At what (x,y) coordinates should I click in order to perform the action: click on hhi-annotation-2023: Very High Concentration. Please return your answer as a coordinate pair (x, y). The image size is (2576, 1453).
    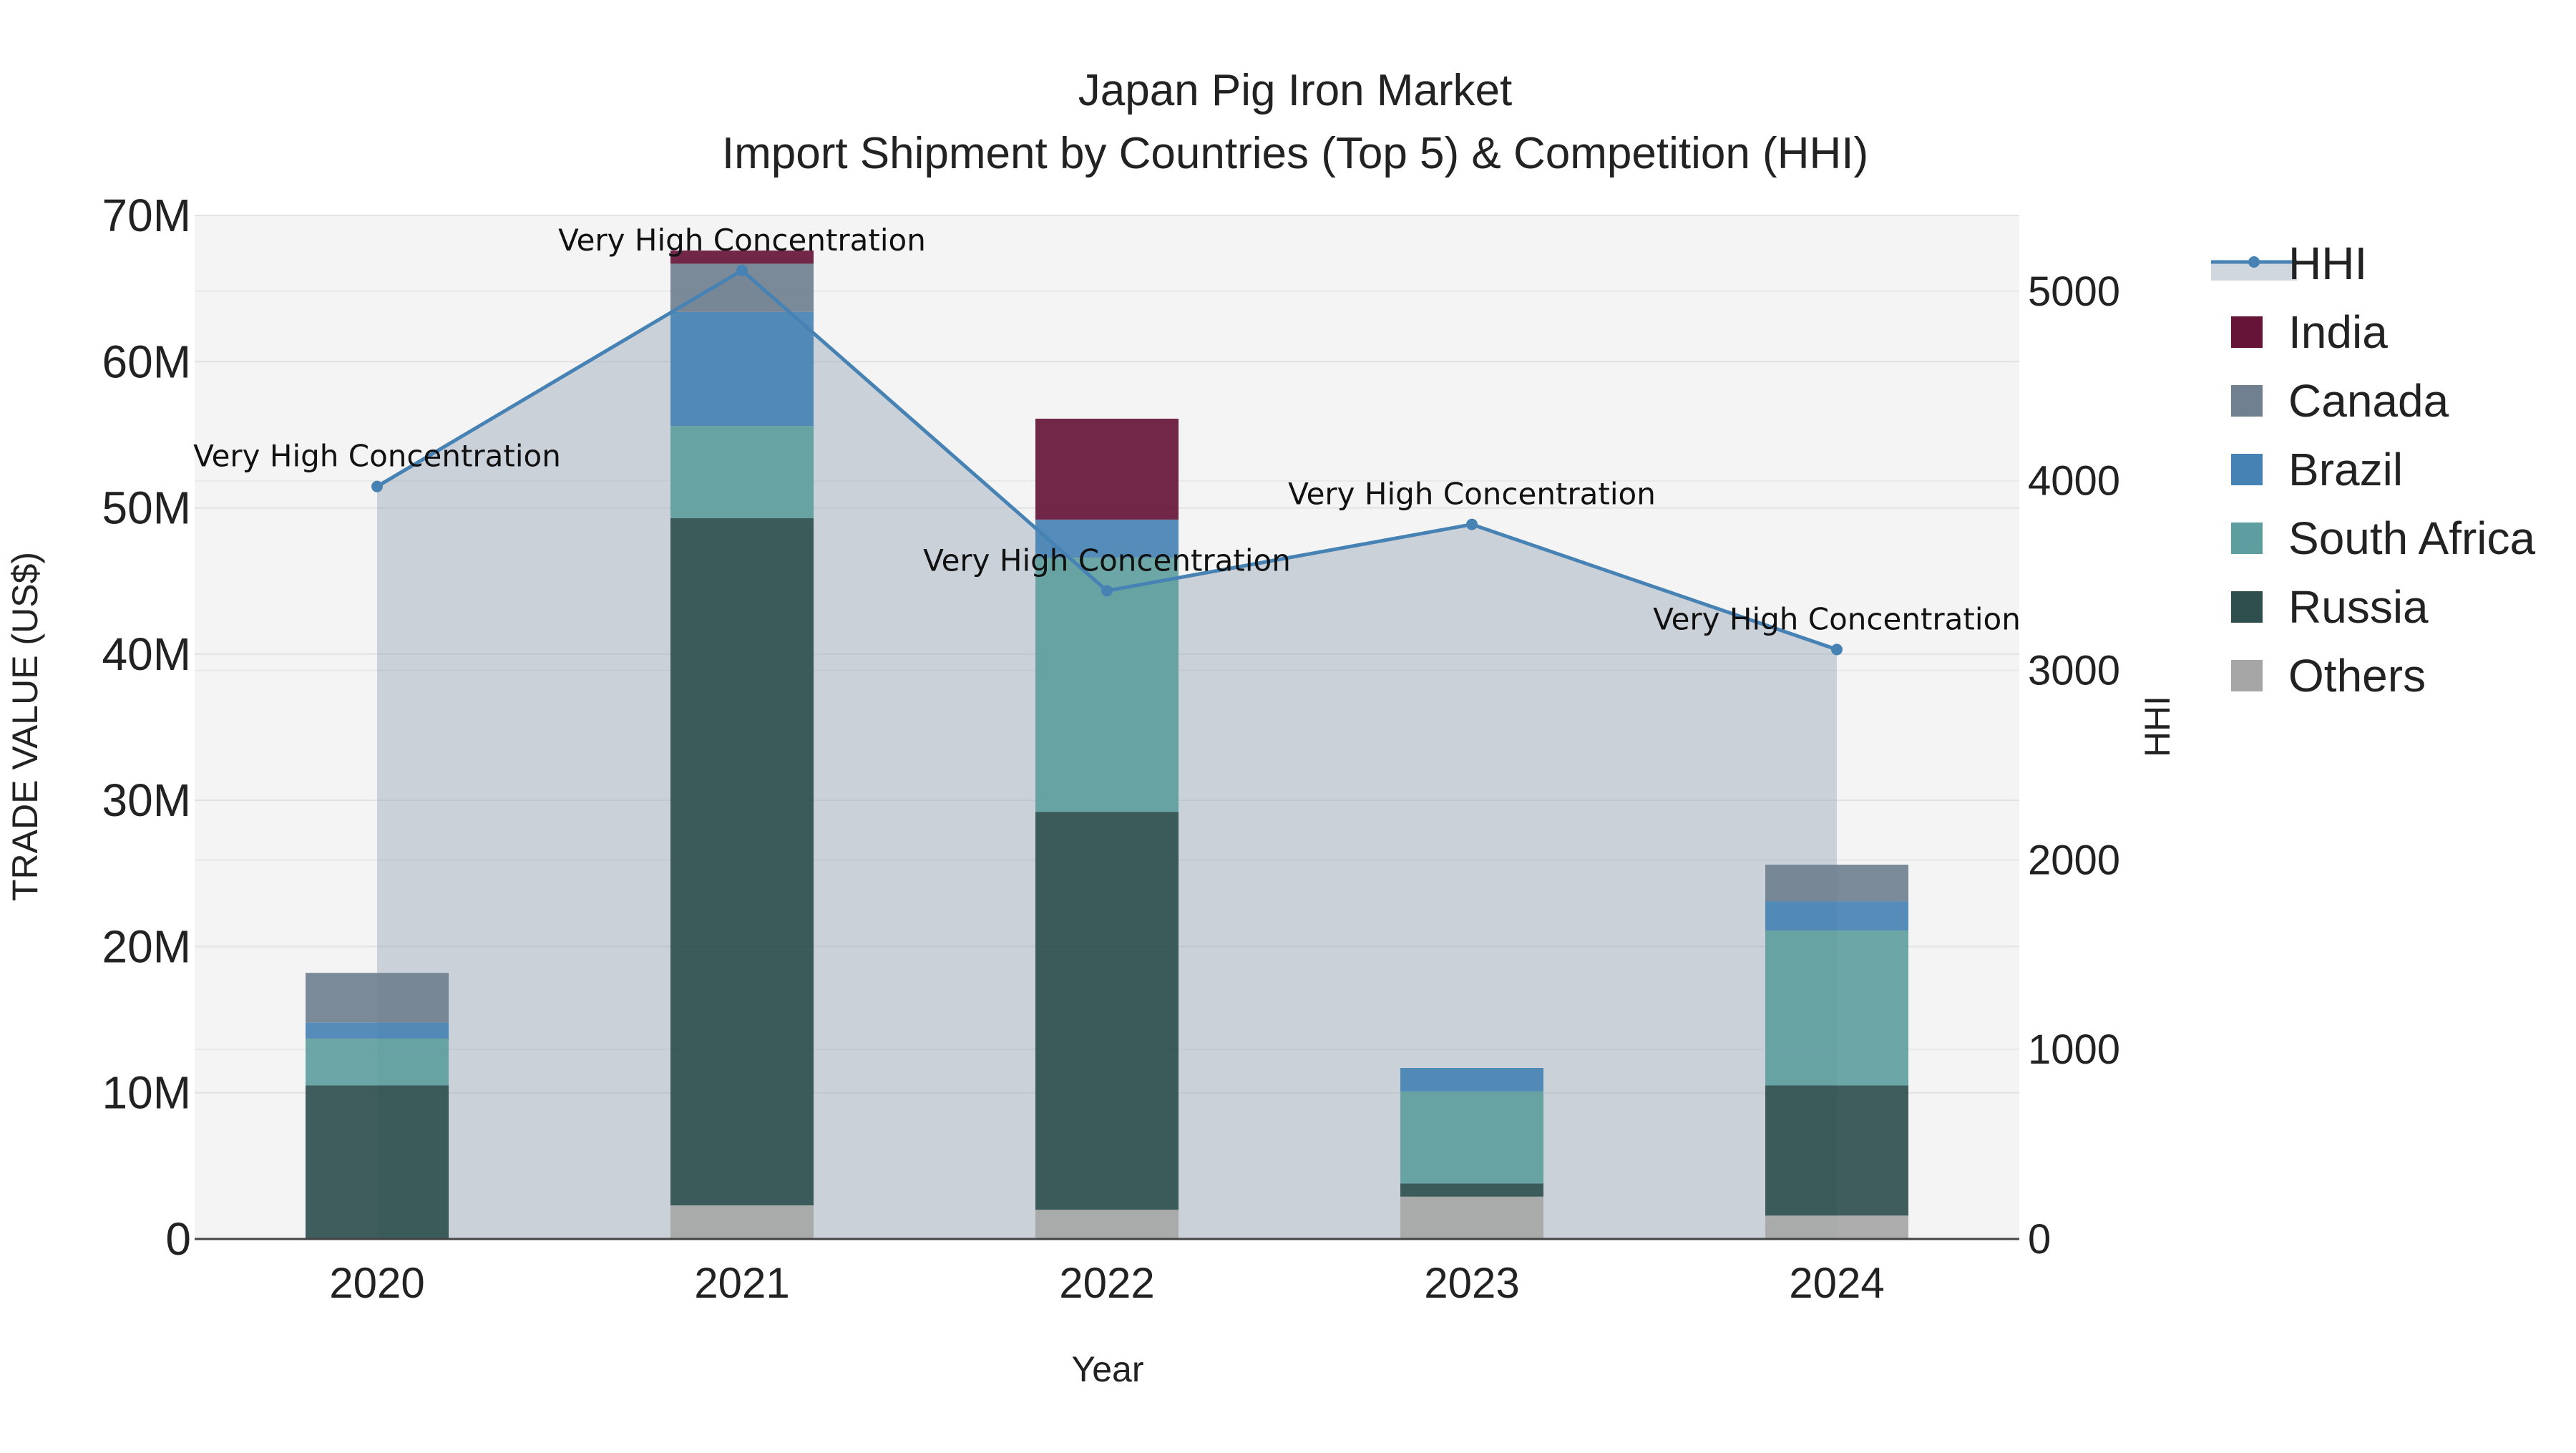
    Looking at the image, I should click on (1472, 495).